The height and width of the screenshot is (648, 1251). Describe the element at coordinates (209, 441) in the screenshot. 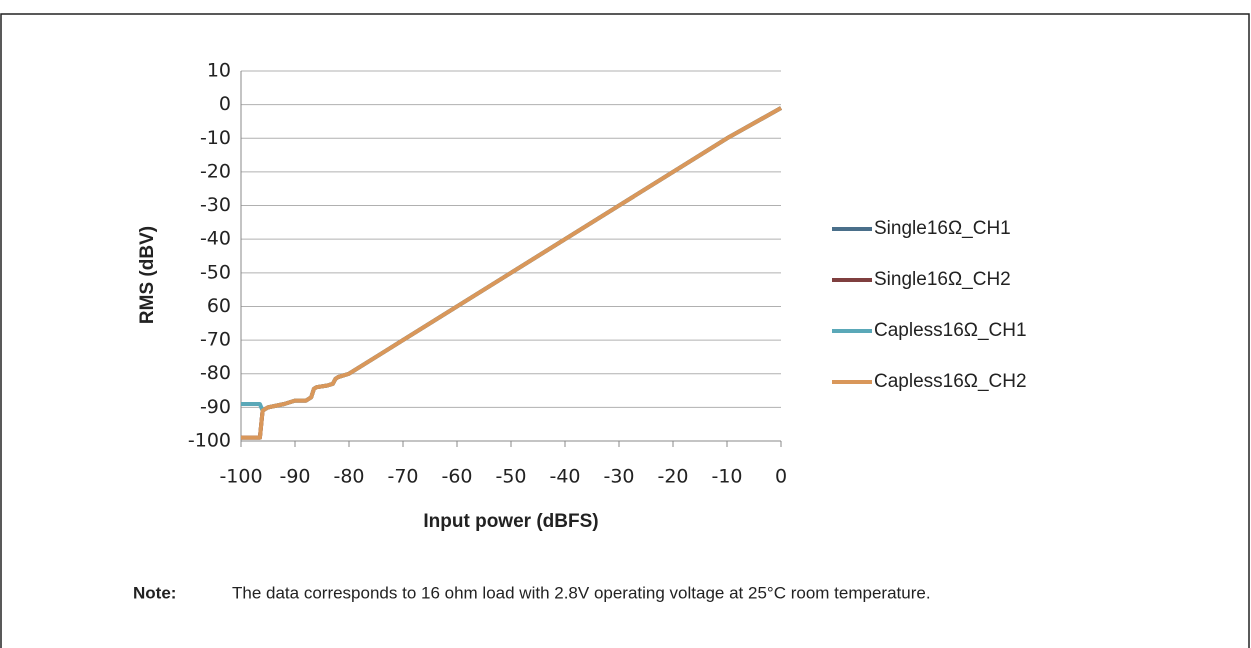

I see `y-tick-label: -100` at that location.